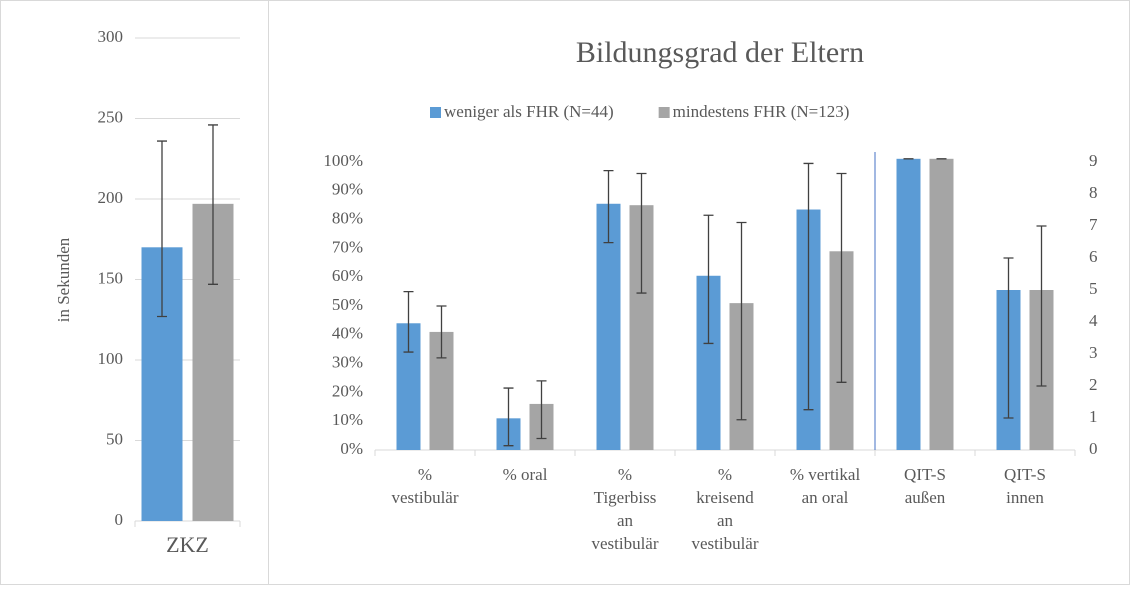  I want to click on y-tick-label: 100, so click(111, 358).